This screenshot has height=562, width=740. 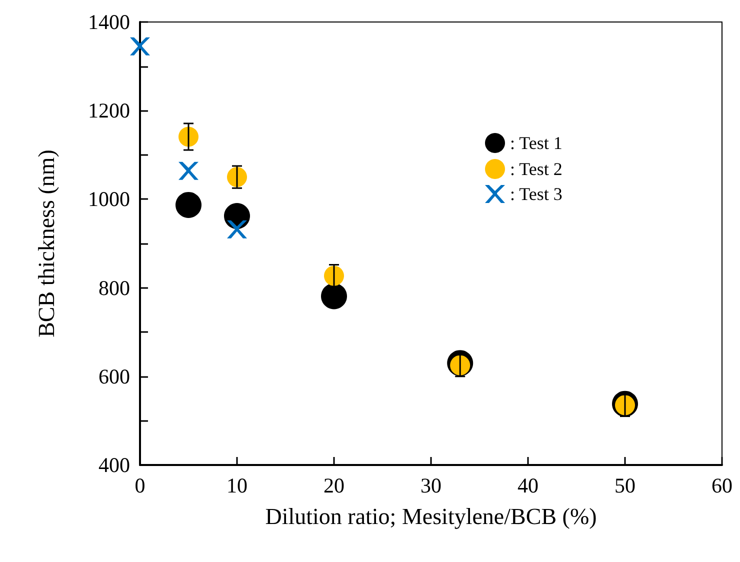 I want to click on x-axis-title: Dilution ratio; Mesitylene/BCB (%), so click(x=431, y=516).